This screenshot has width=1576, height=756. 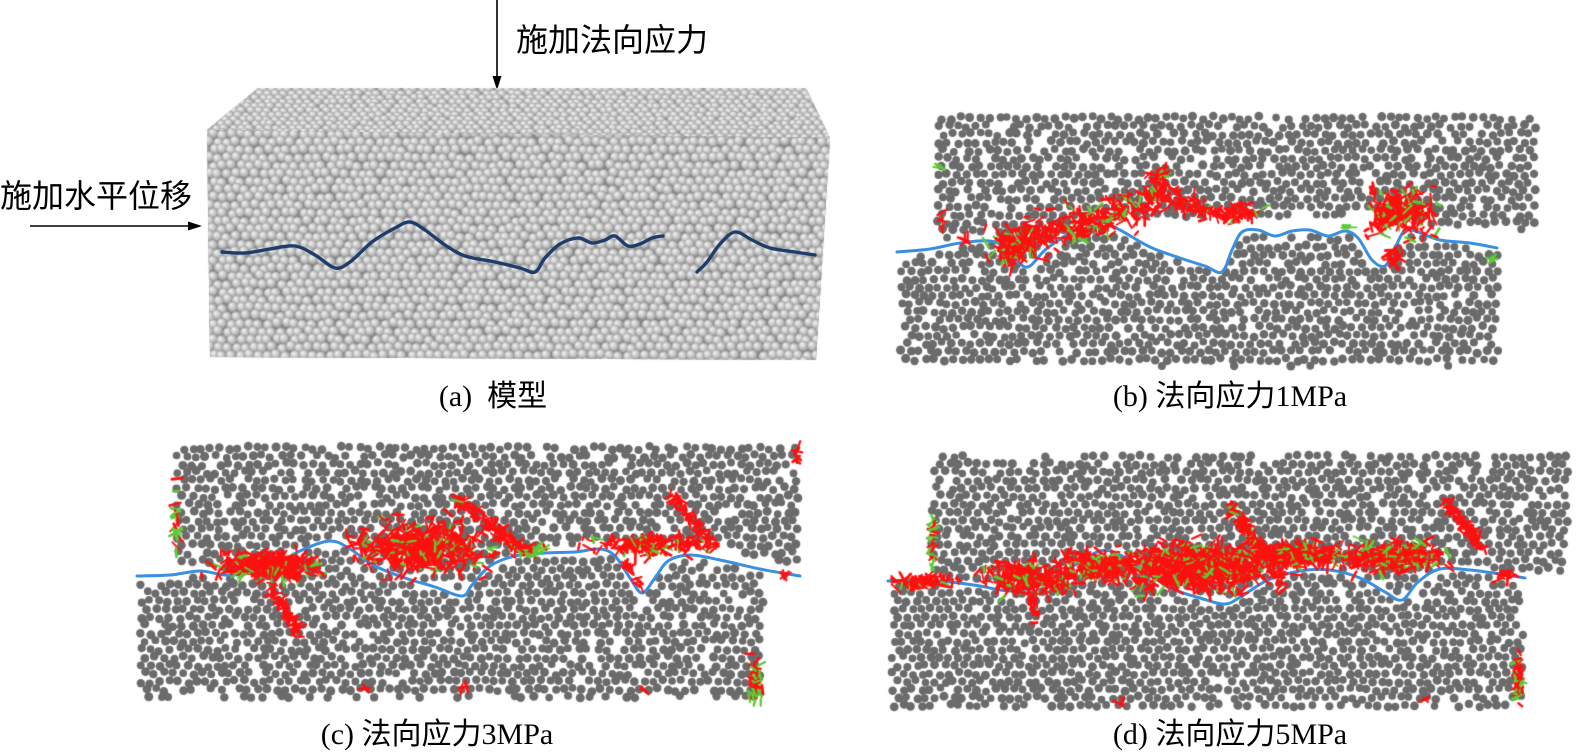 I want to click on caption-b: (b) 法向应力1MPa, so click(x=1230, y=396).